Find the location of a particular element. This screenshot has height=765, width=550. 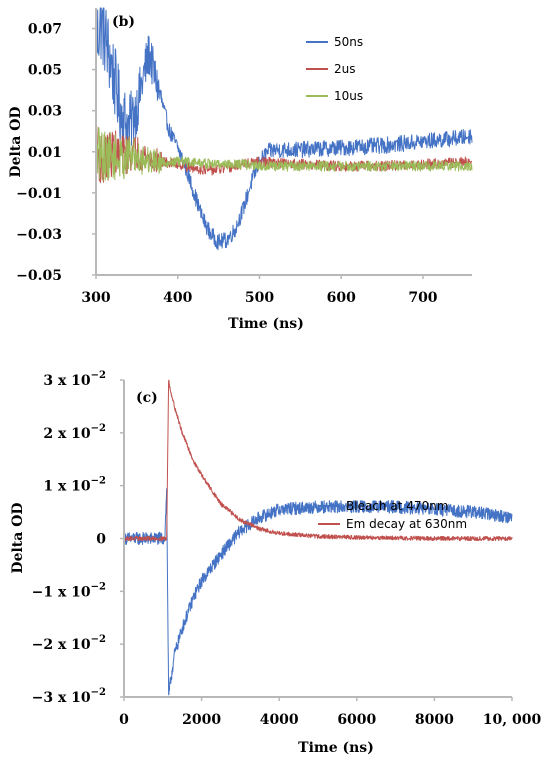

chart-b-y-label: Delta OD is located at coordinates (16, 141).